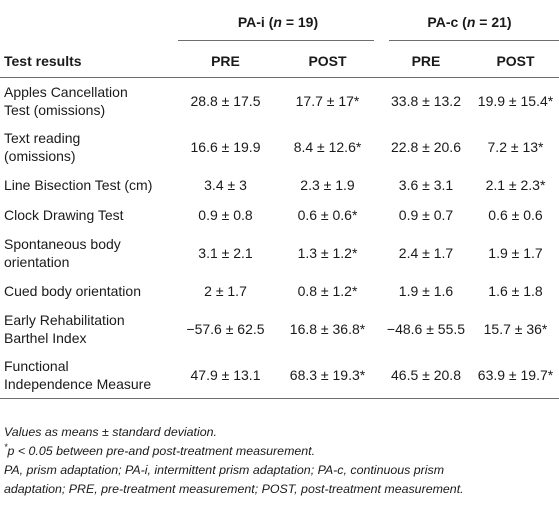 This screenshot has height=505, width=559. What do you see at coordinates (474, 40) in the screenshot?
I see `group-underline-pa-c` at bounding box center [474, 40].